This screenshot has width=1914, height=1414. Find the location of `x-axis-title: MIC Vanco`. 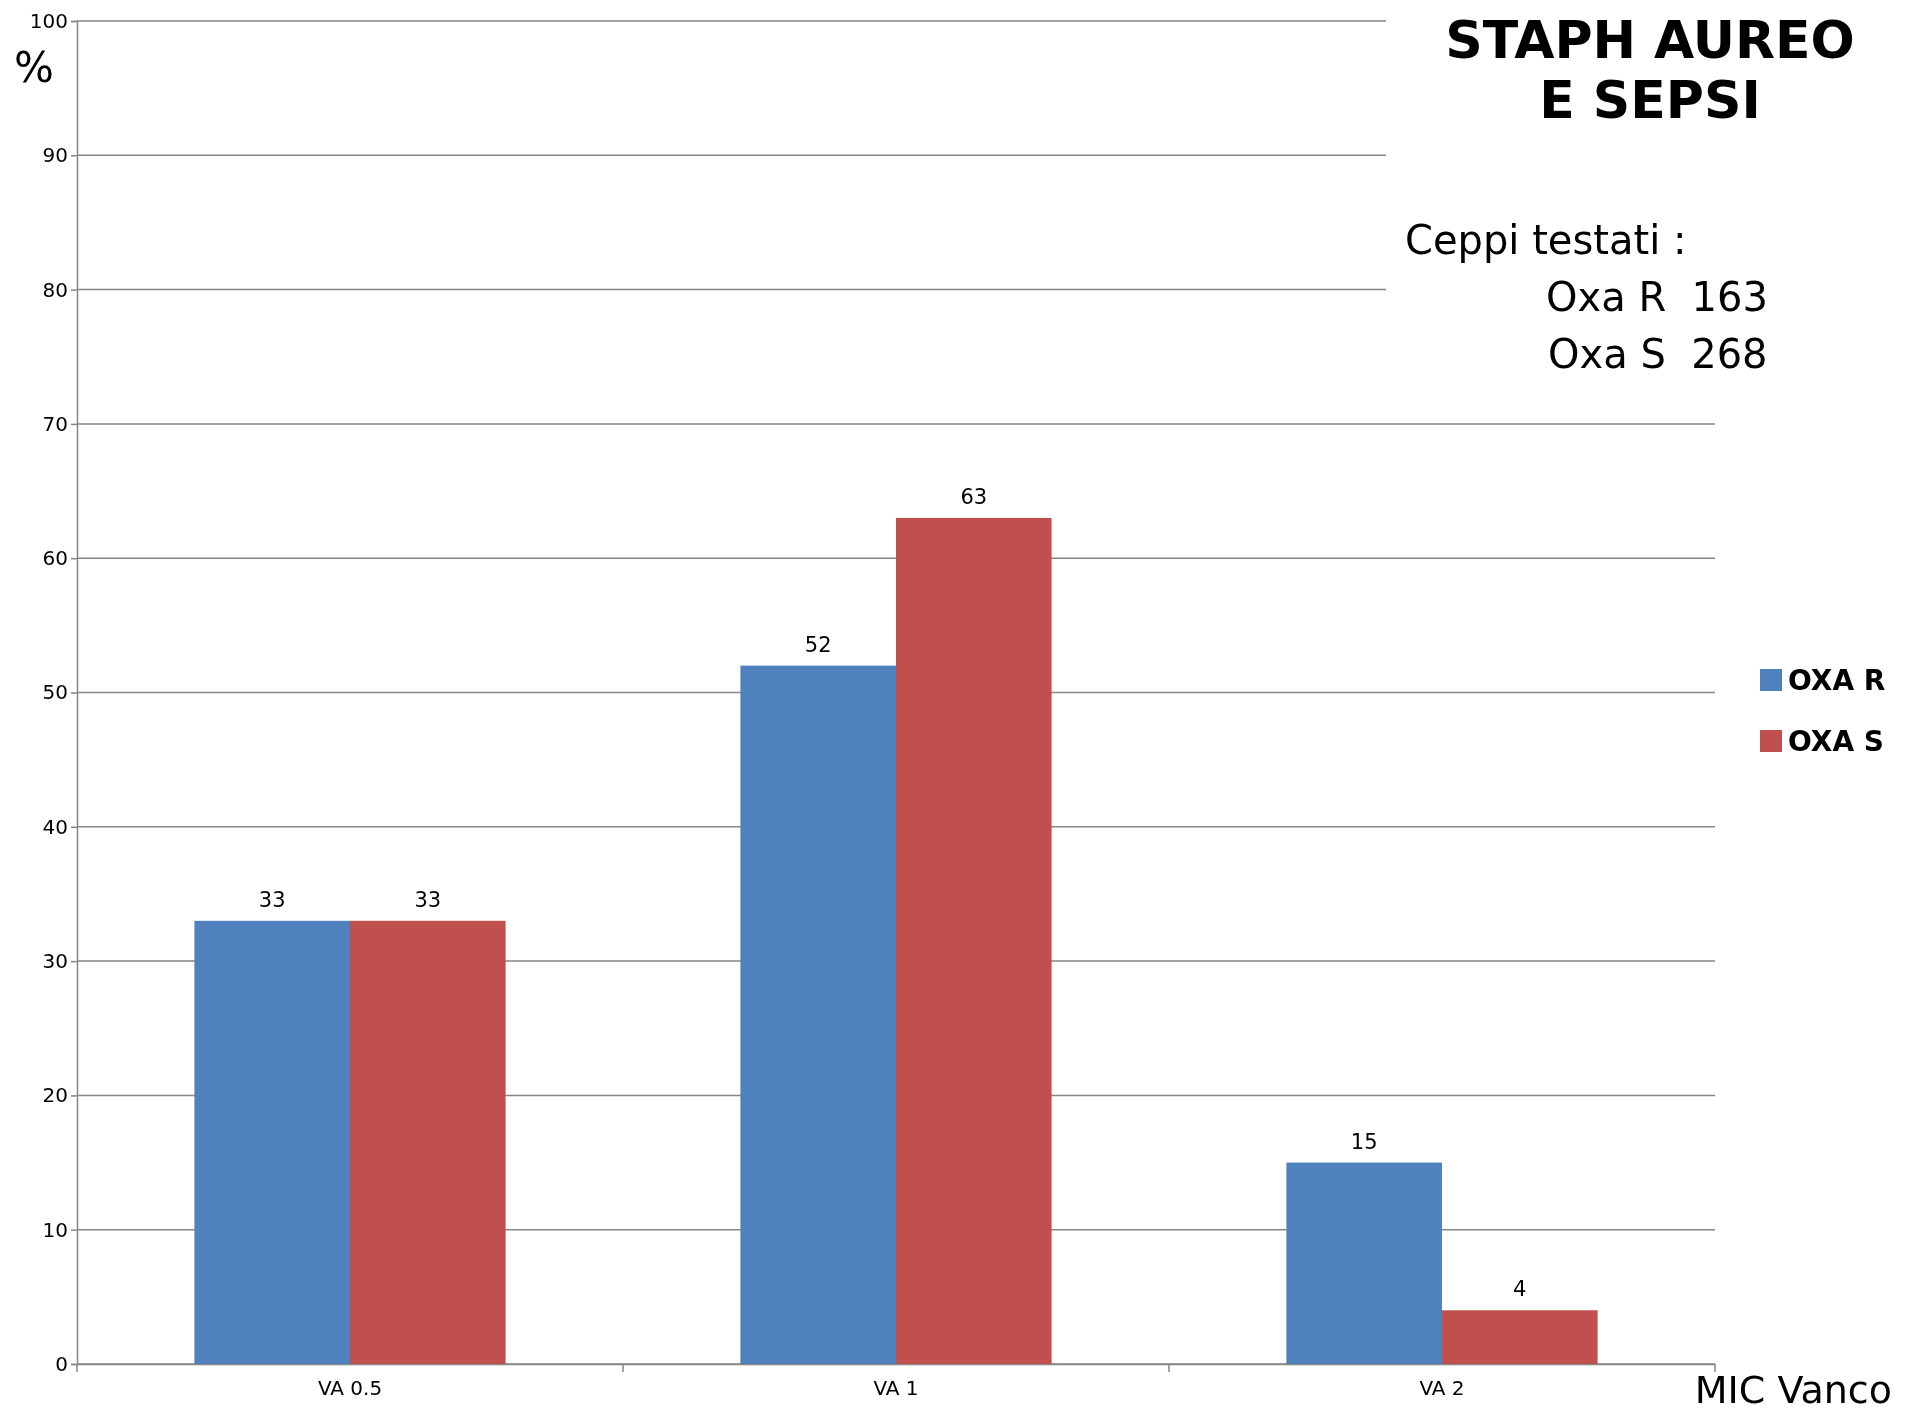

x-axis-title: MIC Vanco is located at coordinates (1793, 1390).